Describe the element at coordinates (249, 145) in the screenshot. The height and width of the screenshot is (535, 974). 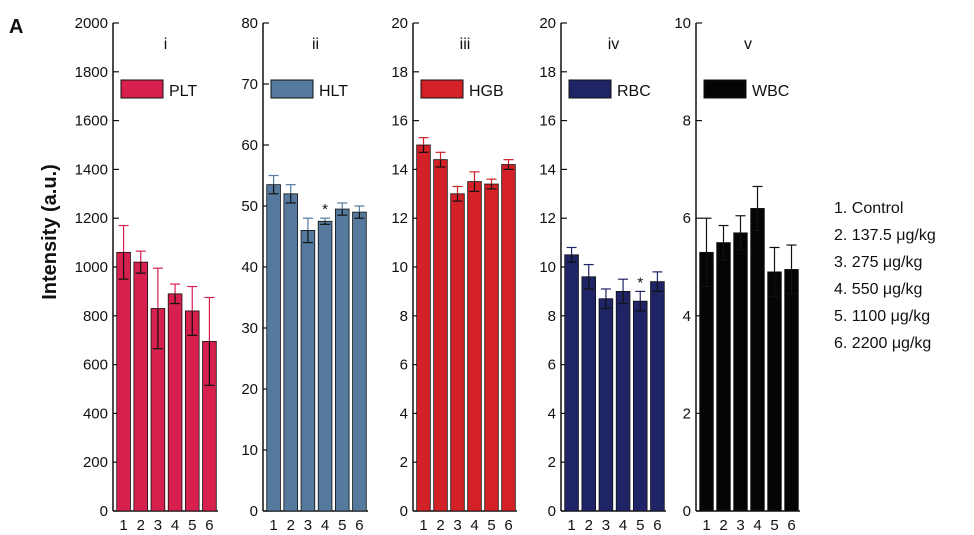
I see `y-tick-label: 60` at that location.